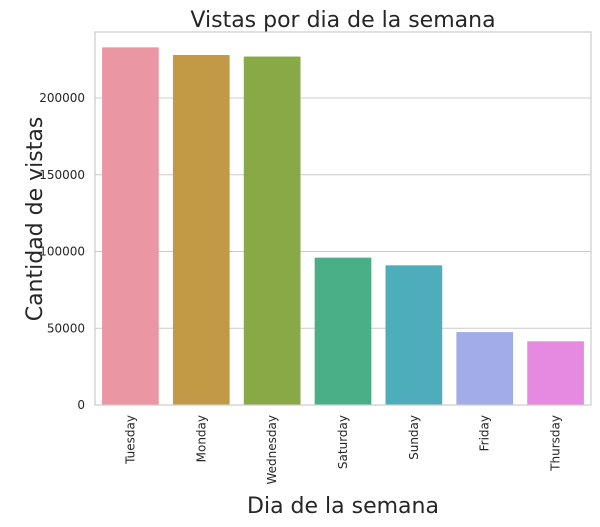  What do you see at coordinates (555, 373) in the screenshot?
I see `bar-thursday` at bounding box center [555, 373].